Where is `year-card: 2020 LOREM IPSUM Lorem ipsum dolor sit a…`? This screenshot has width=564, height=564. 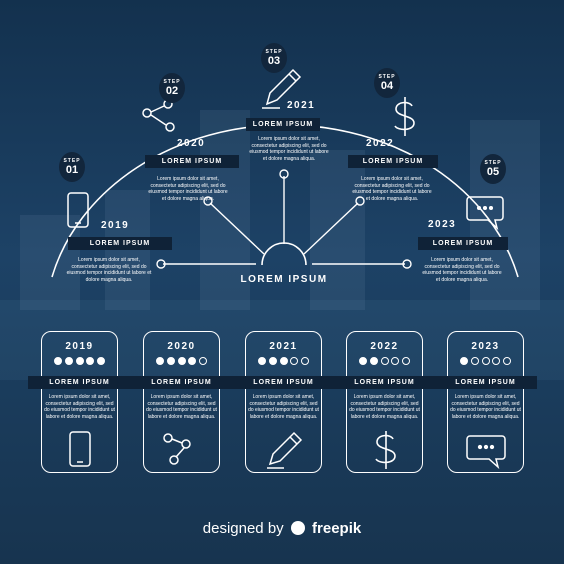
year-card: 2020 LOREM IPSUM Lorem ipsum dolor sit a… is located at coordinates (181, 402).